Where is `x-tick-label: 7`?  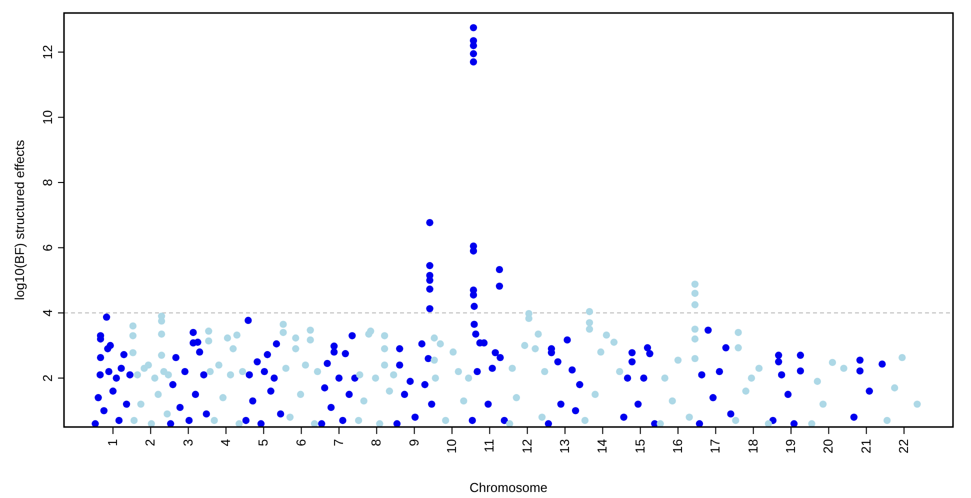 x-tick-label: 7 is located at coordinates (338, 442).